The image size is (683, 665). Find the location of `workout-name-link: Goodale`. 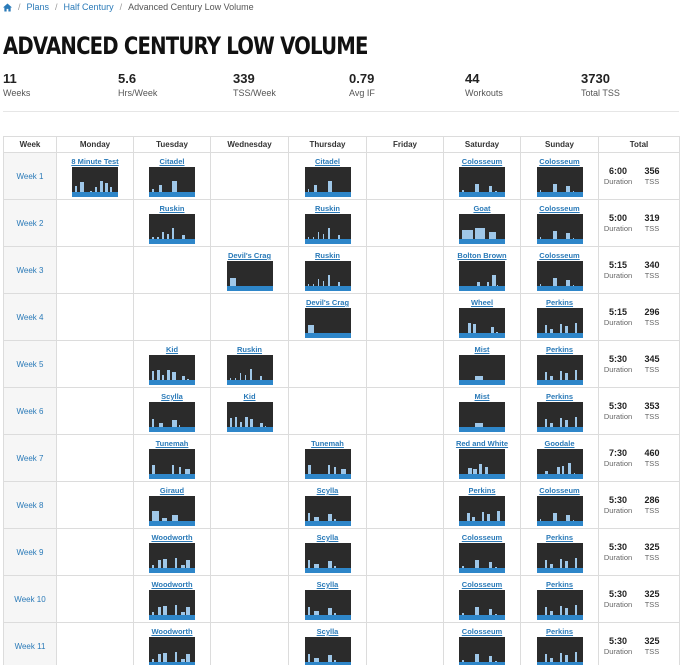

workout-name-link: Goodale is located at coordinates (559, 443).